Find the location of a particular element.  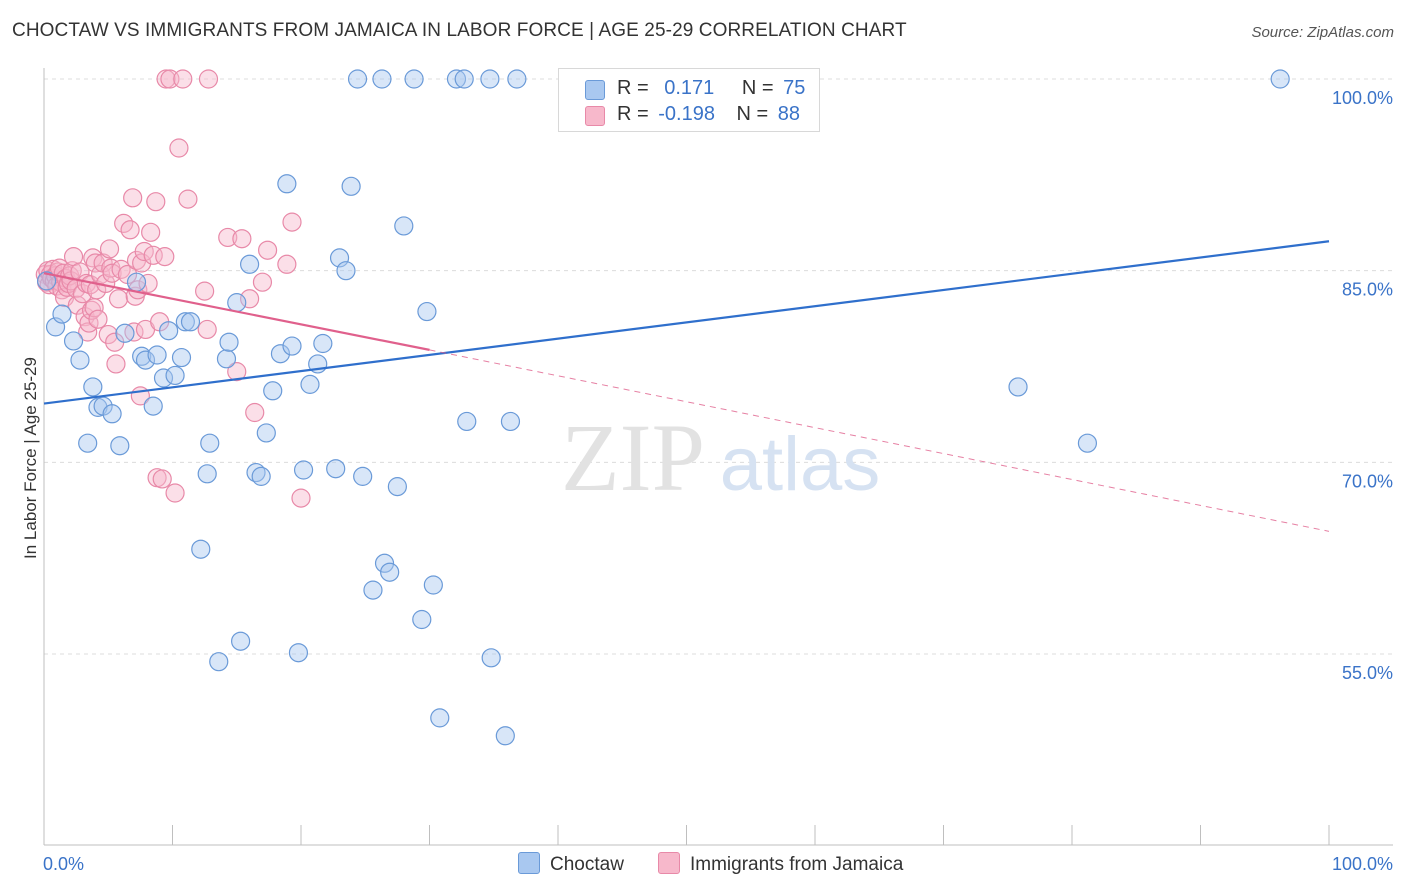

jamaica-trend-extension is located at coordinates (879, 440).